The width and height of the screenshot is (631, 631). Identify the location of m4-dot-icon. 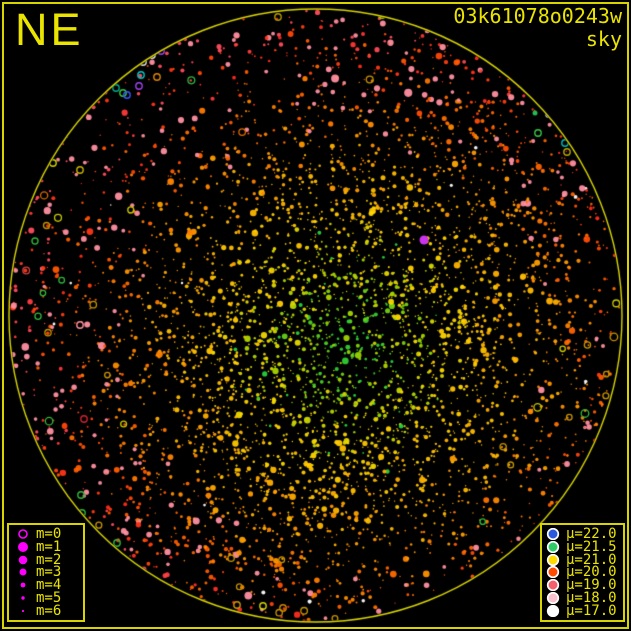
(23, 585).